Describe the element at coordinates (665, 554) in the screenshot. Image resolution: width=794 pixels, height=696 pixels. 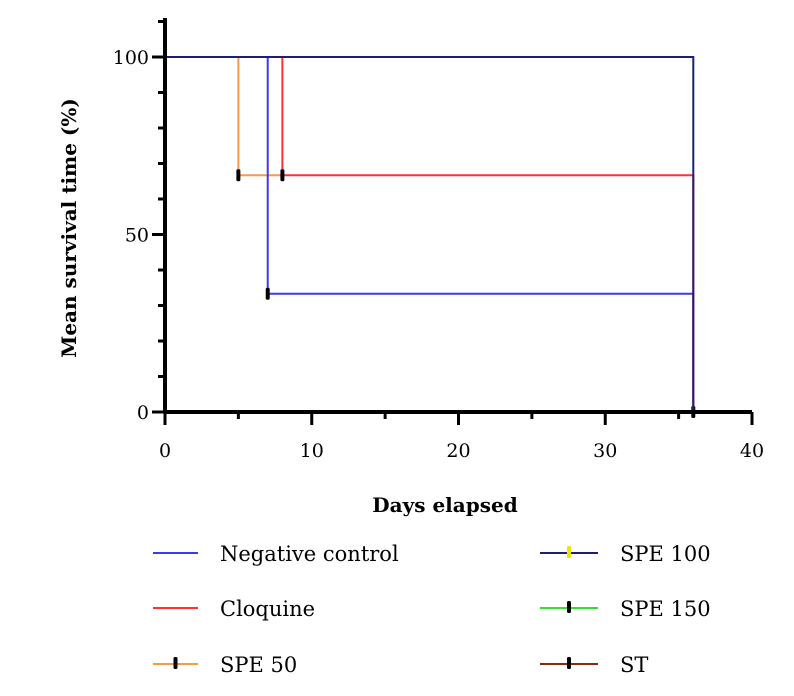
I see `legend-label: SPE 100` at that location.